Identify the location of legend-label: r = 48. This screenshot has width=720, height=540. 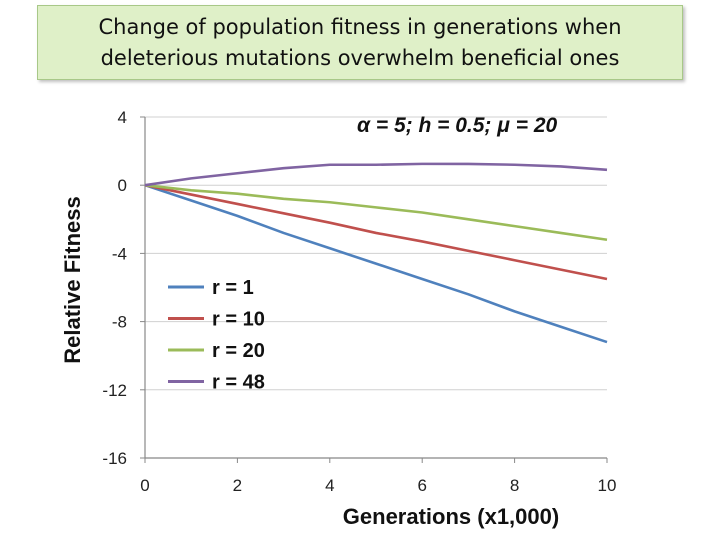
(238, 383).